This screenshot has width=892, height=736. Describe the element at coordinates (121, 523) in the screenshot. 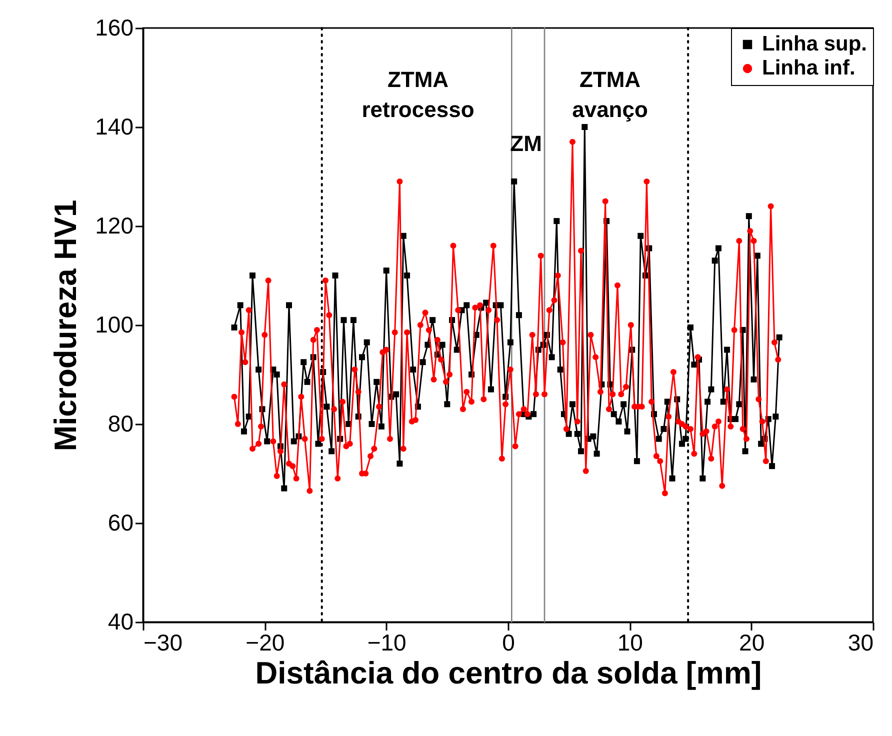

I see `y-tick-label: 60` at that location.